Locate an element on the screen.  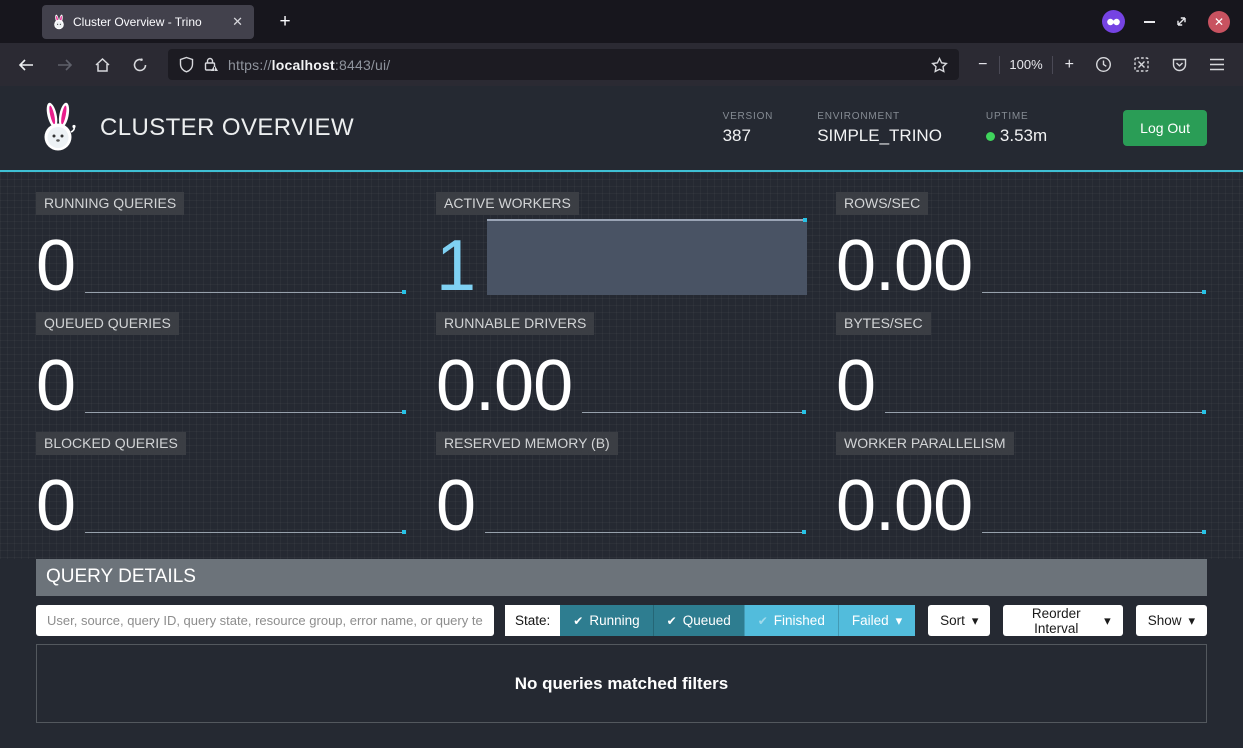
state-filter-group: State: Running Queued Finished Failed is located at coordinates (710, 620).